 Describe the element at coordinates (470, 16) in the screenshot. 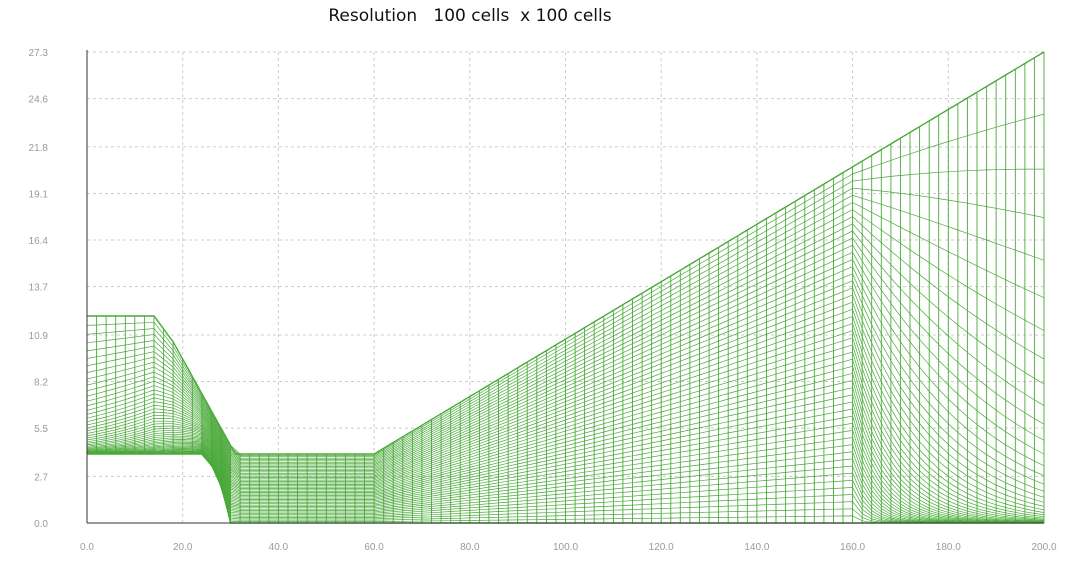

I see `chart-title: Resolution 100 cells x 100 cells` at that location.